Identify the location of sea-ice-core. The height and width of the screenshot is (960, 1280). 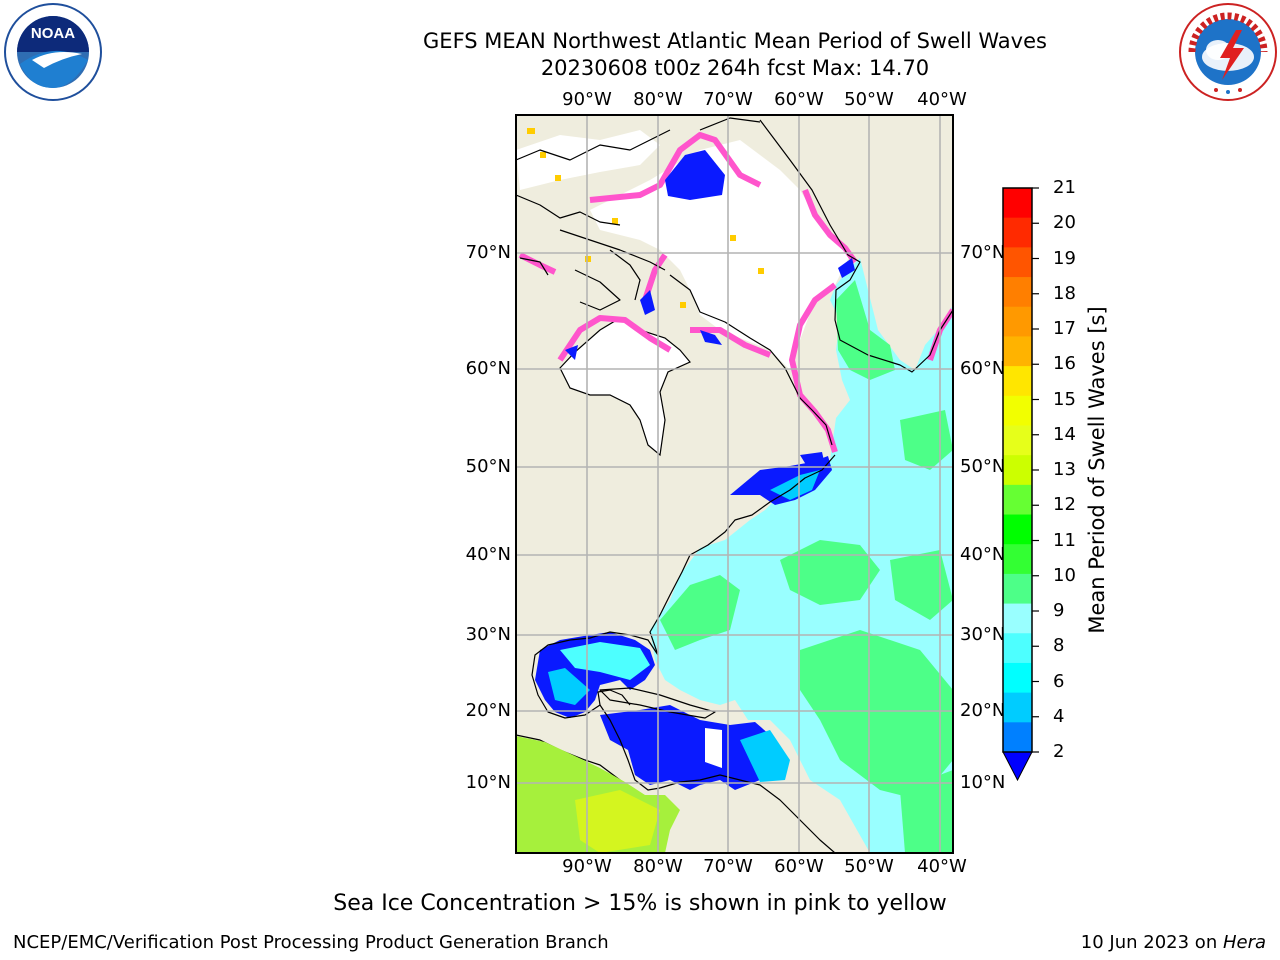
(710, 309).